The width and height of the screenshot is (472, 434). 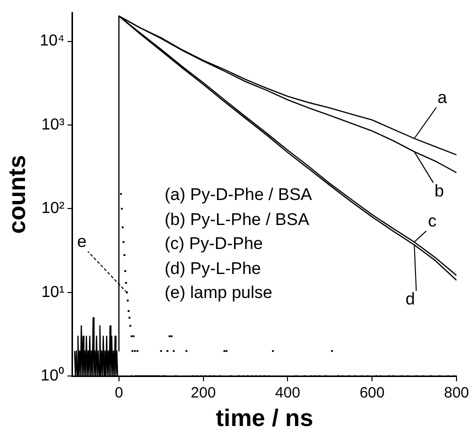 What do you see at coordinates (411, 299) in the screenshot?
I see `text: d` at bounding box center [411, 299].